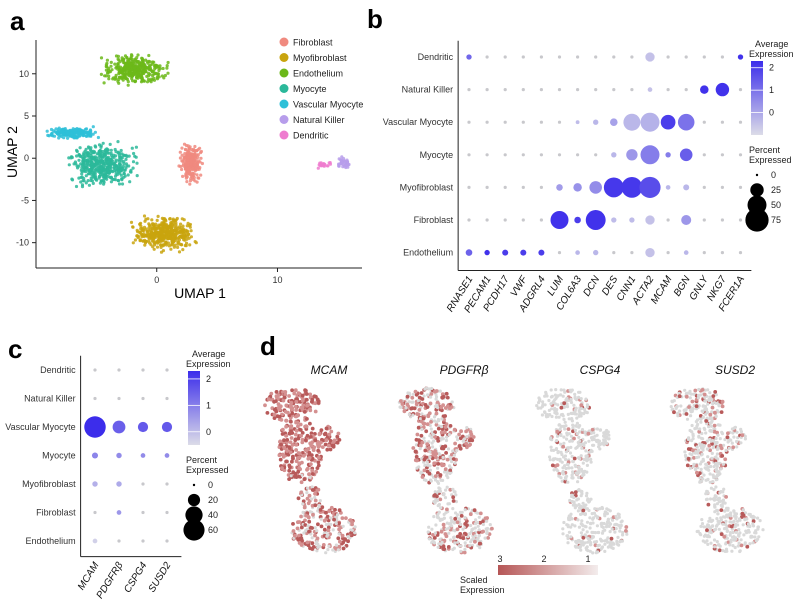 This screenshot has width=800, height=603. Describe the element at coordinates (757, 175) in the screenshot. I see `pct-legend-dot` at that location.